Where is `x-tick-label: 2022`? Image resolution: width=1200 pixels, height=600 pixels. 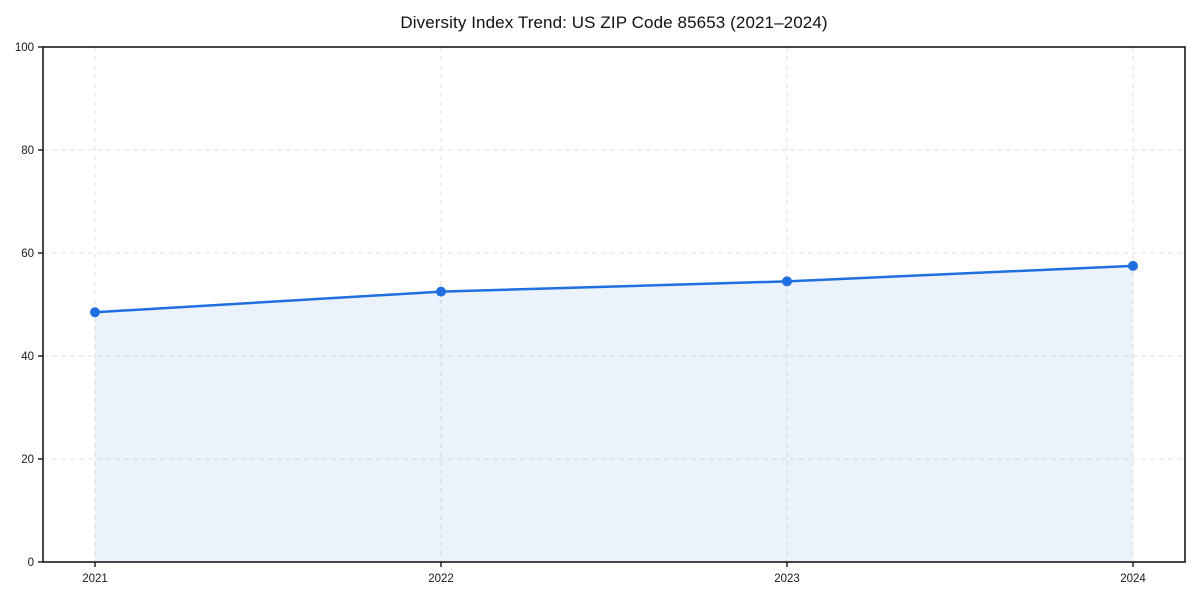
x-tick-label: 2022 is located at coordinates (441, 579).